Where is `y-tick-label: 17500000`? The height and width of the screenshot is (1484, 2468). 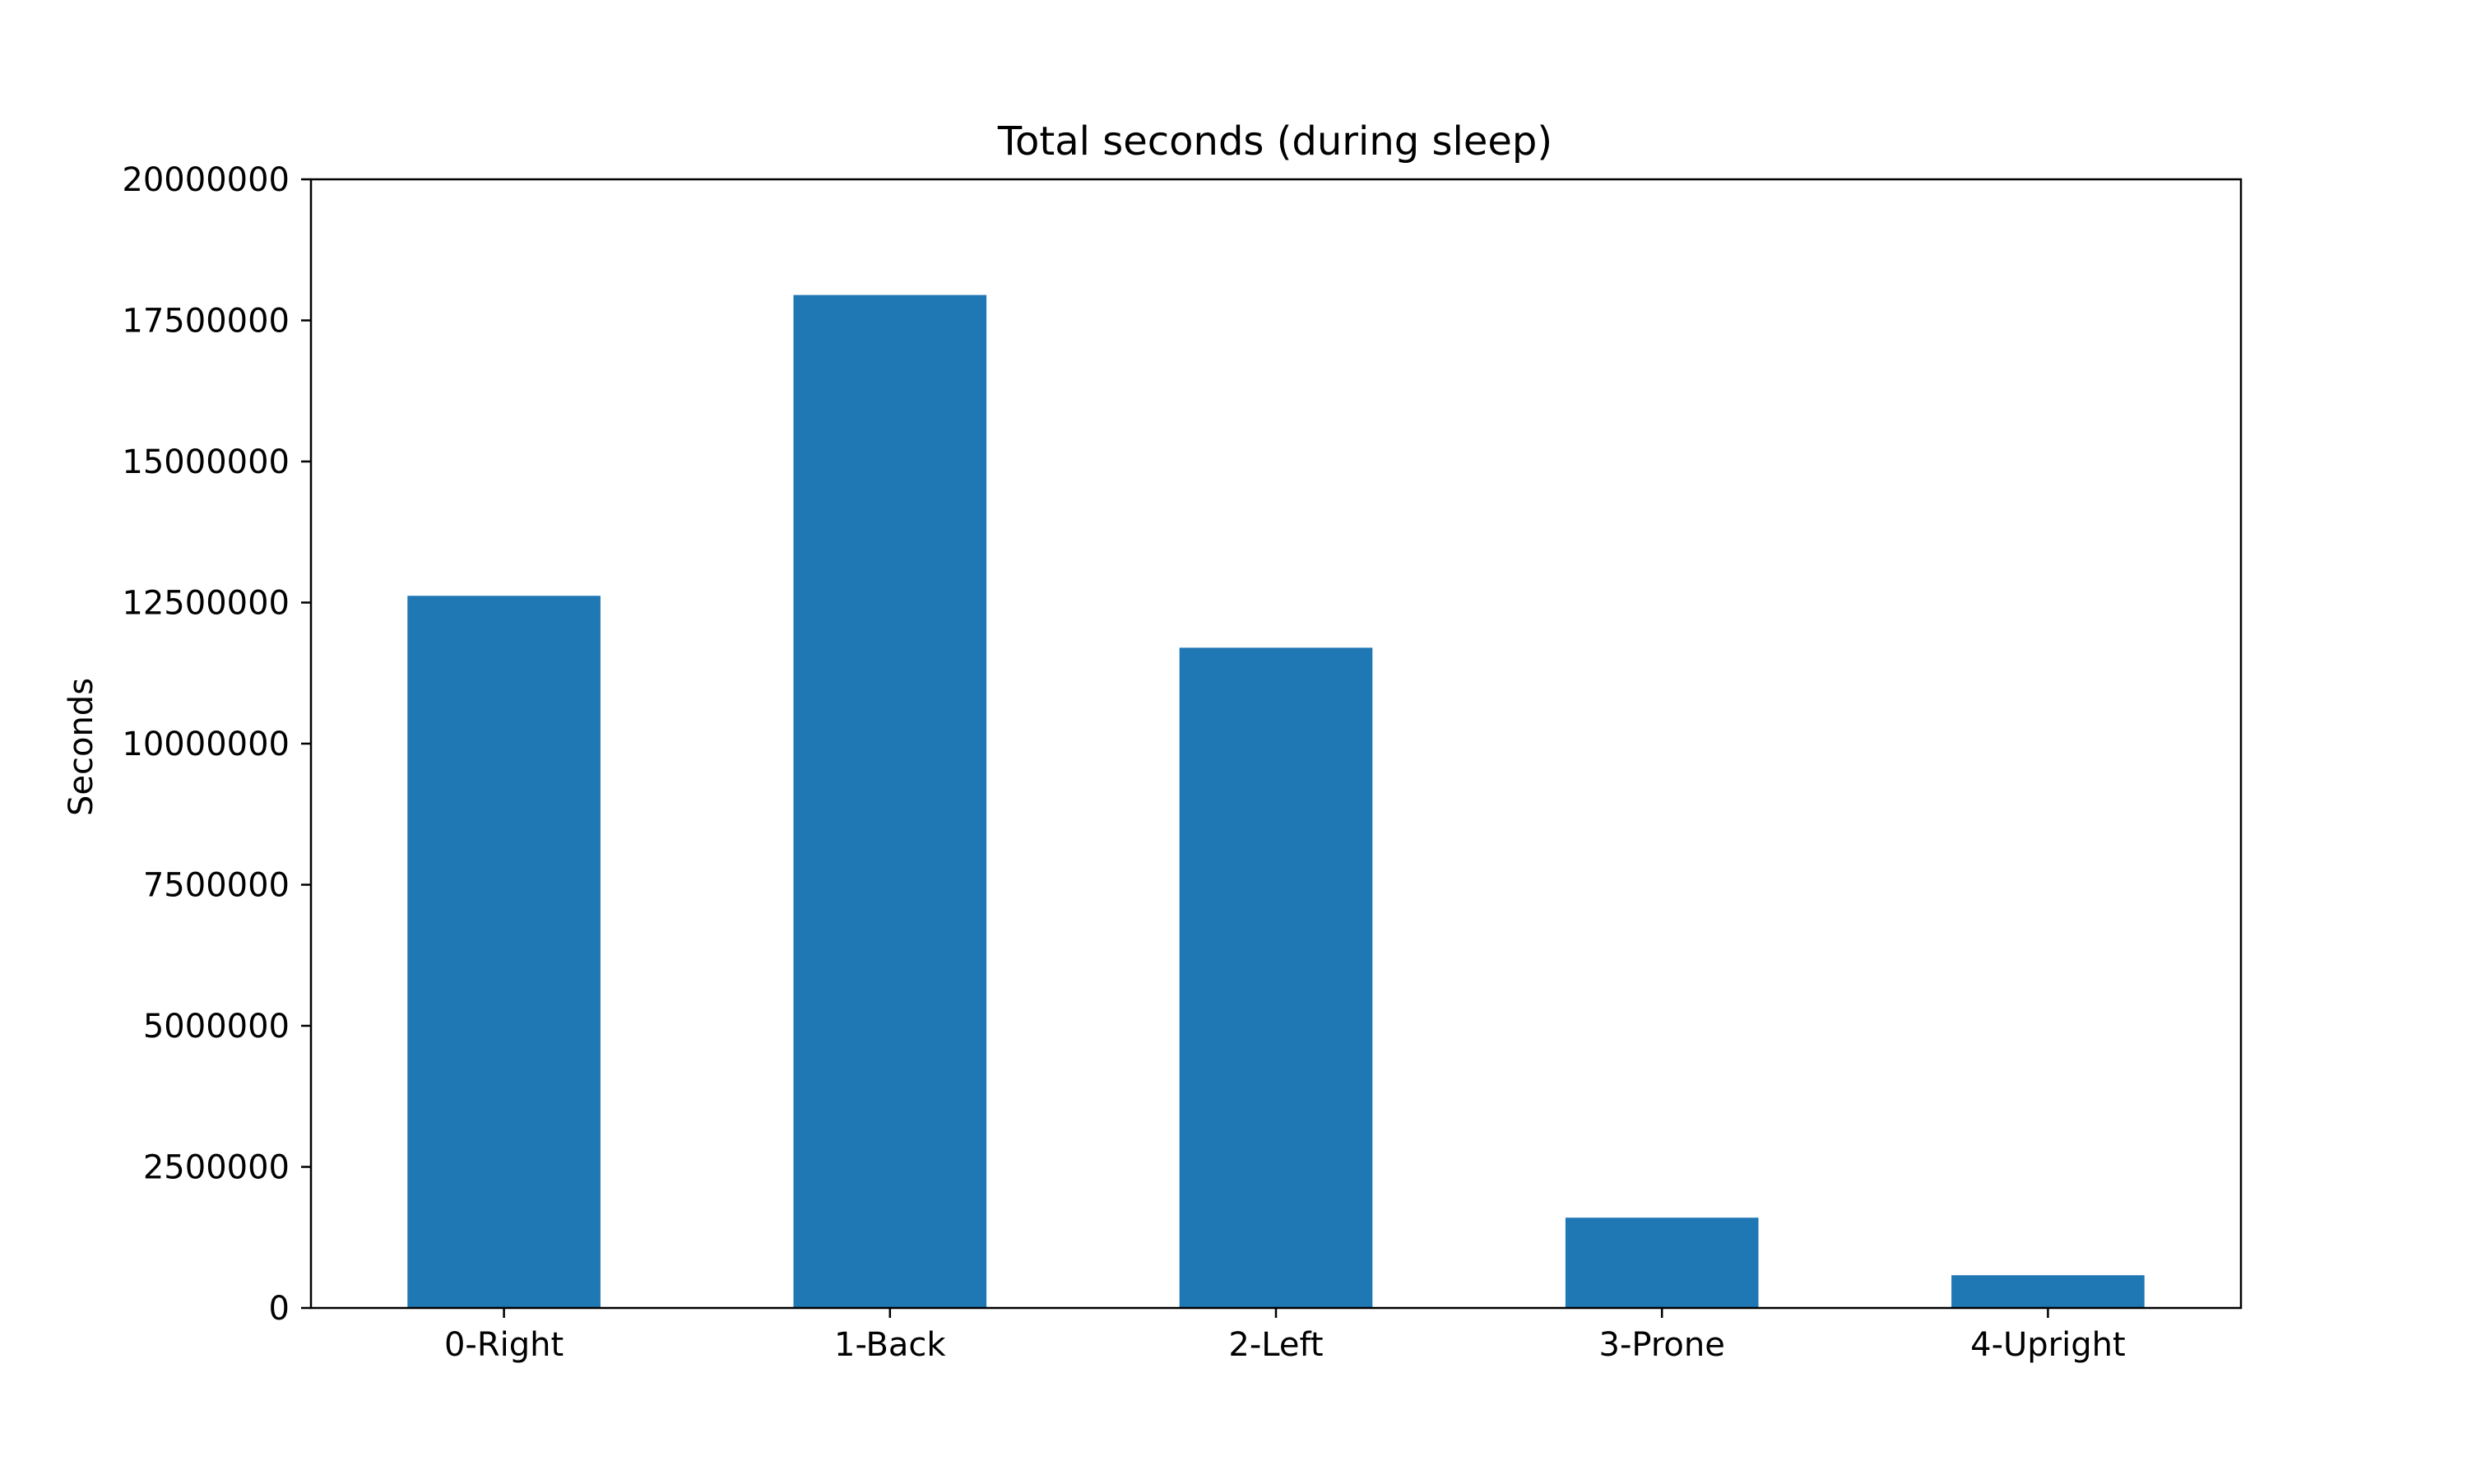 y-tick-label: 17500000 is located at coordinates (206, 322).